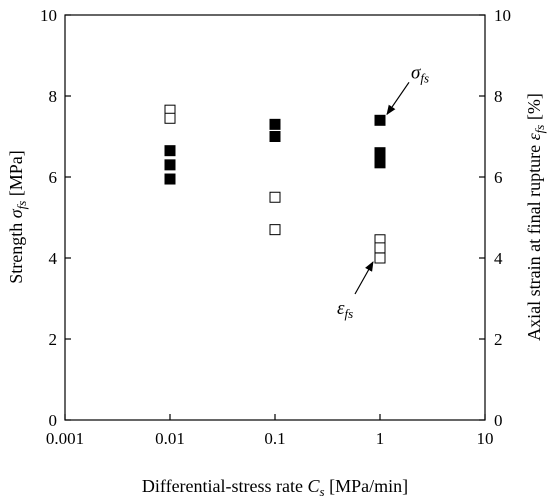 Image resolution: width=550 pixels, height=504 pixels. What do you see at coordinates (383, 191) in the screenshot?
I see `annotations: σfs εfs` at bounding box center [383, 191].